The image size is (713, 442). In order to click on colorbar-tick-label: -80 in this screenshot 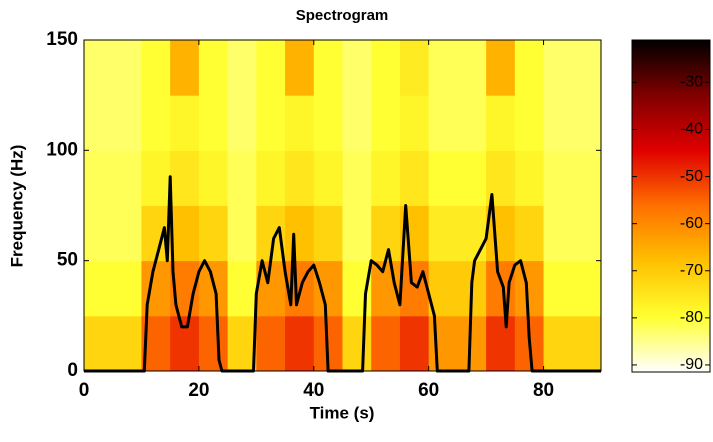, I will do `click(691, 317)`.